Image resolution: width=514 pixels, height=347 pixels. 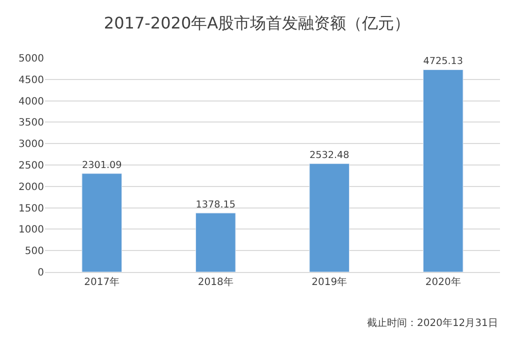 What do you see at coordinates (31, 80) in the screenshot?
I see `y-tick-label: 4500` at bounding box center [31, 80].